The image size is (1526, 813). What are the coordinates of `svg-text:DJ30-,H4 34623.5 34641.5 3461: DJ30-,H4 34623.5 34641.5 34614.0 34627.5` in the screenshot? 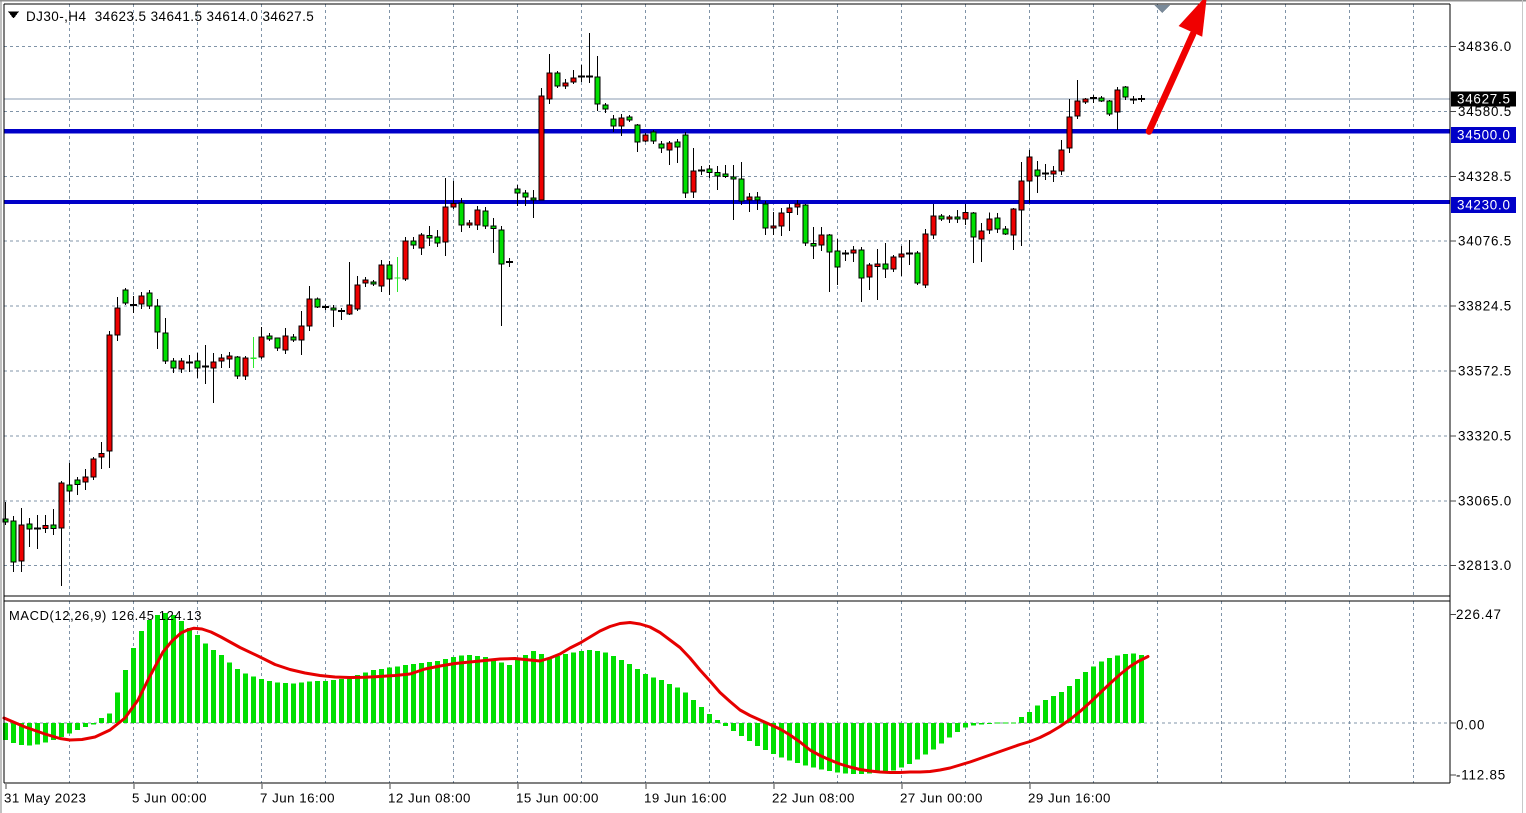 It's located at (170, 16).